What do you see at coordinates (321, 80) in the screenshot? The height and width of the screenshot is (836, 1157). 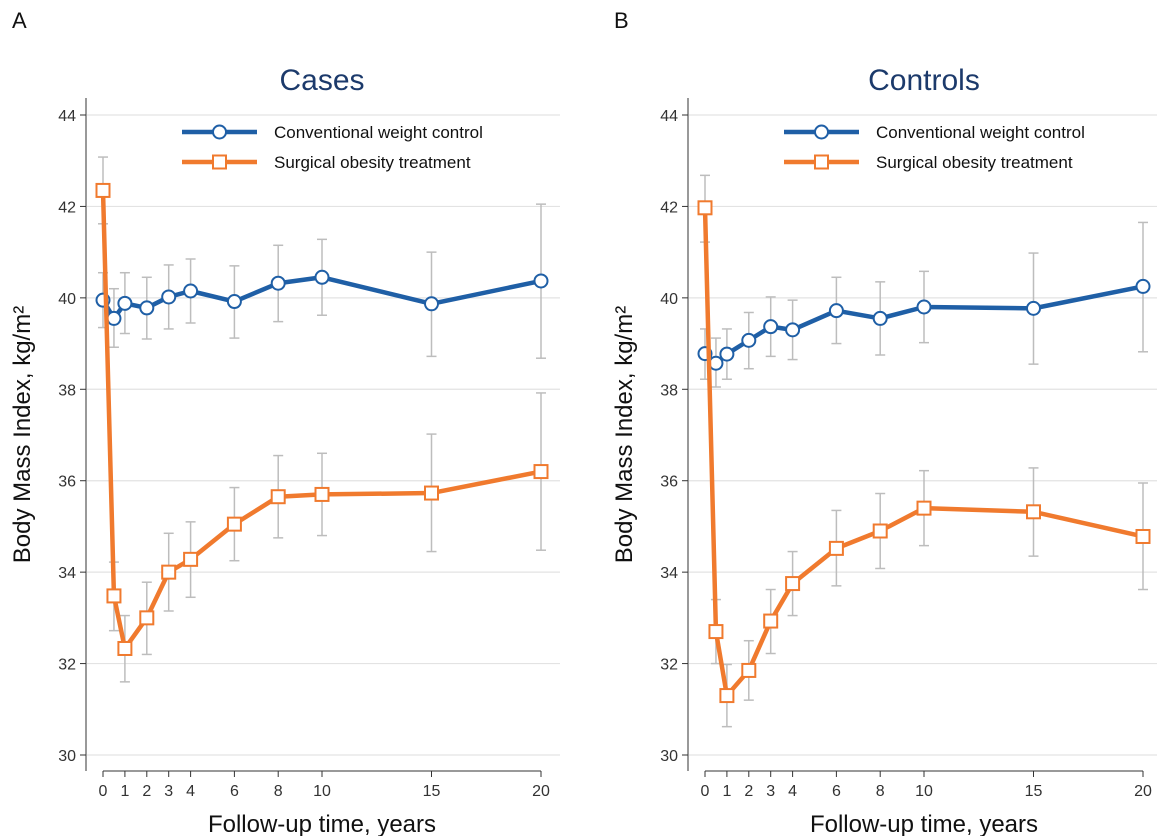 I see `chart-title: Cases` at bounding box center [321, 80].